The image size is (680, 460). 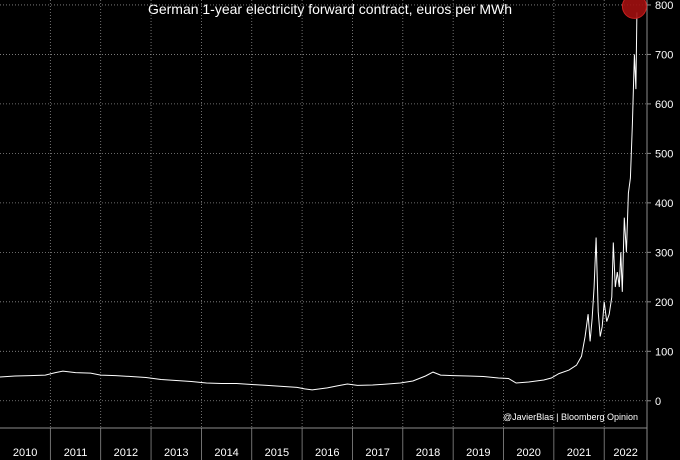 I want to click on x-tick-label: 2012, so click(x=126, y=453).